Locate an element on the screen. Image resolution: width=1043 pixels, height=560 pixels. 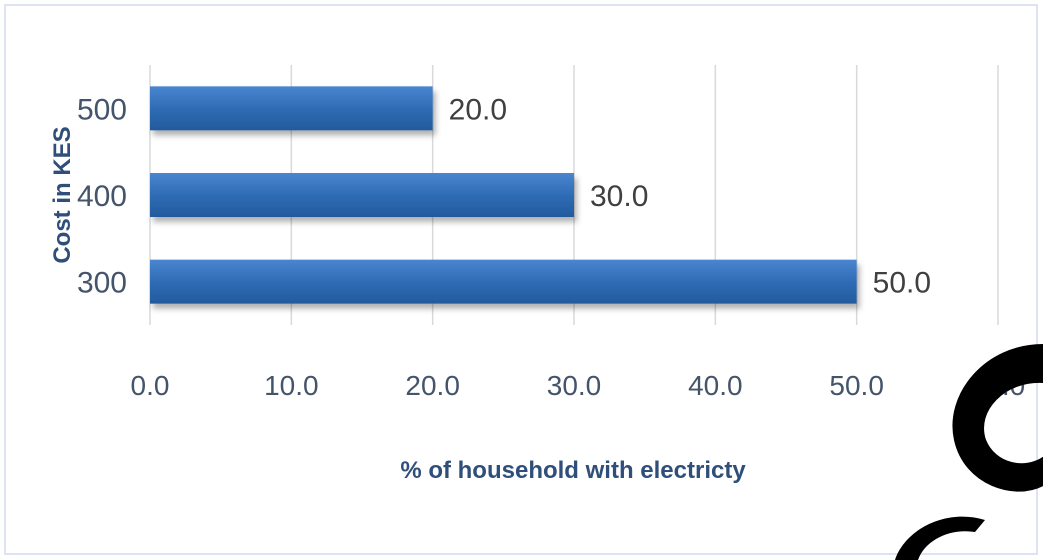
category-label: 300 is located at coordinates (102, 283).